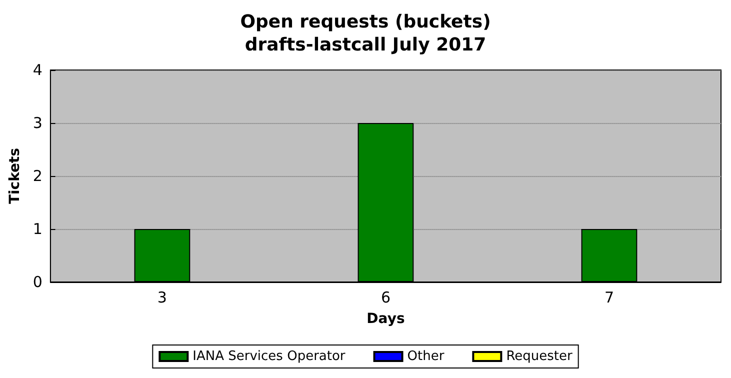  What do you see at coordinates (426, 356) in the screenshot?
I see `legend-label: Other` at bounding box center [426, 356].